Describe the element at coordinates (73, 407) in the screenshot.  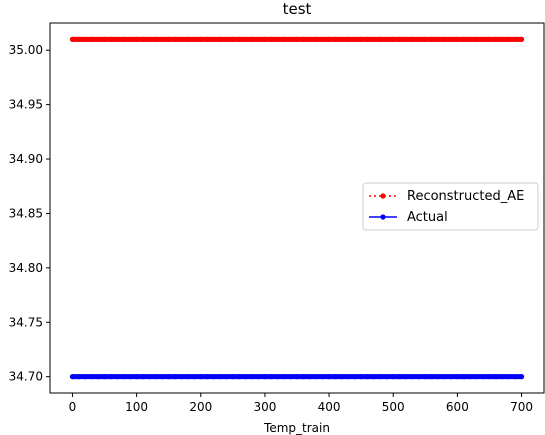
I see `x-tick-label: 0` at that location.